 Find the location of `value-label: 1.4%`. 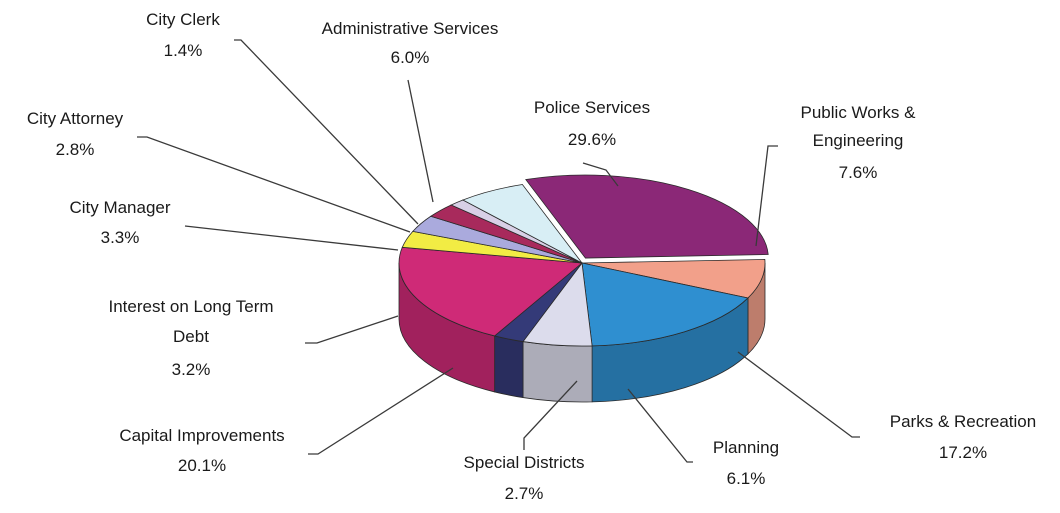

value-label: 1.4% is located at coordinates (183, 50).